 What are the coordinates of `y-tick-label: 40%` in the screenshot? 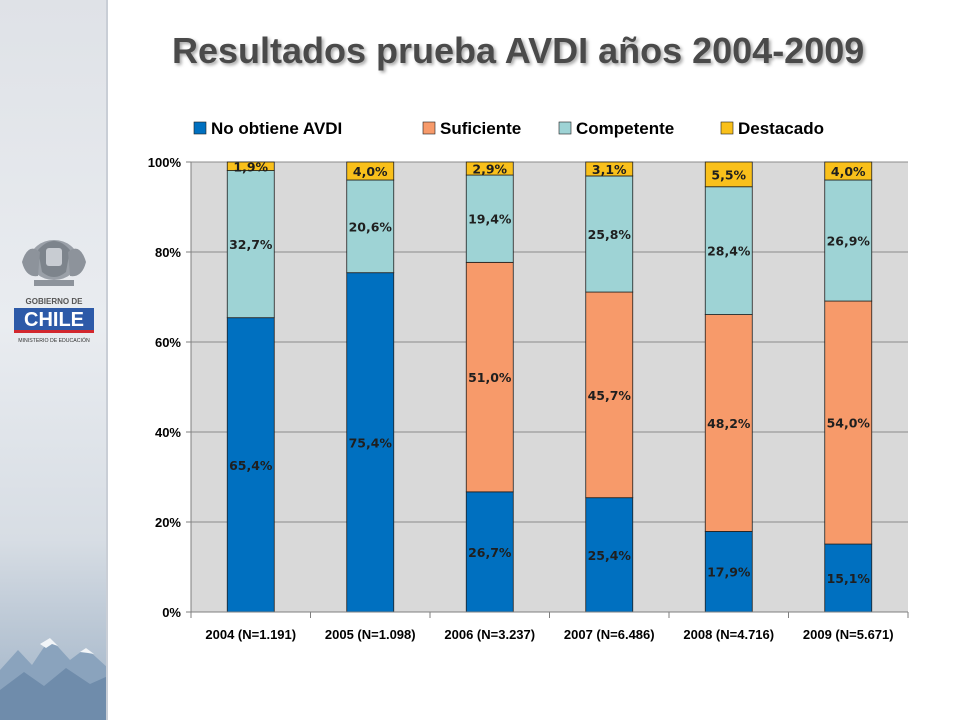 It's located at (168, 432).